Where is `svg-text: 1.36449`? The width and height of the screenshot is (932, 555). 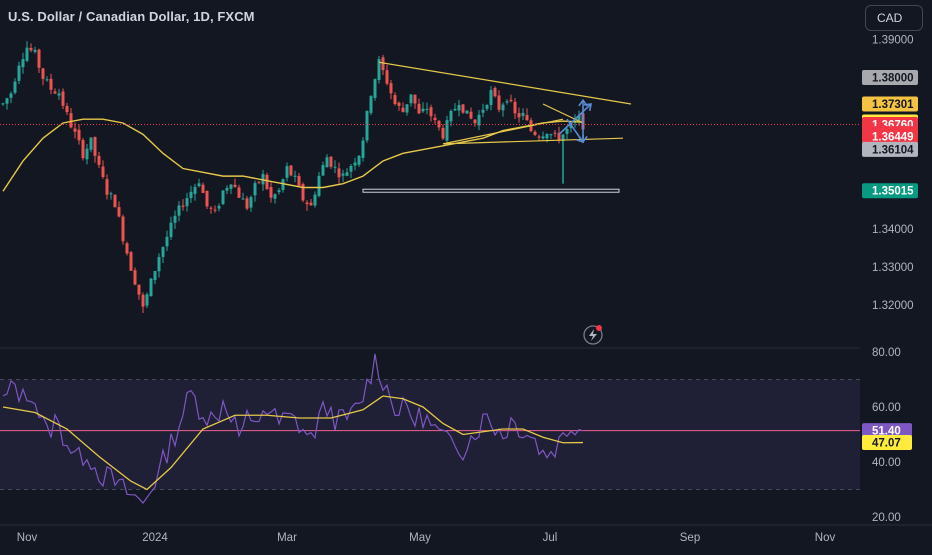 svg-text: 1.36449 is located at coordinates (893, 137).